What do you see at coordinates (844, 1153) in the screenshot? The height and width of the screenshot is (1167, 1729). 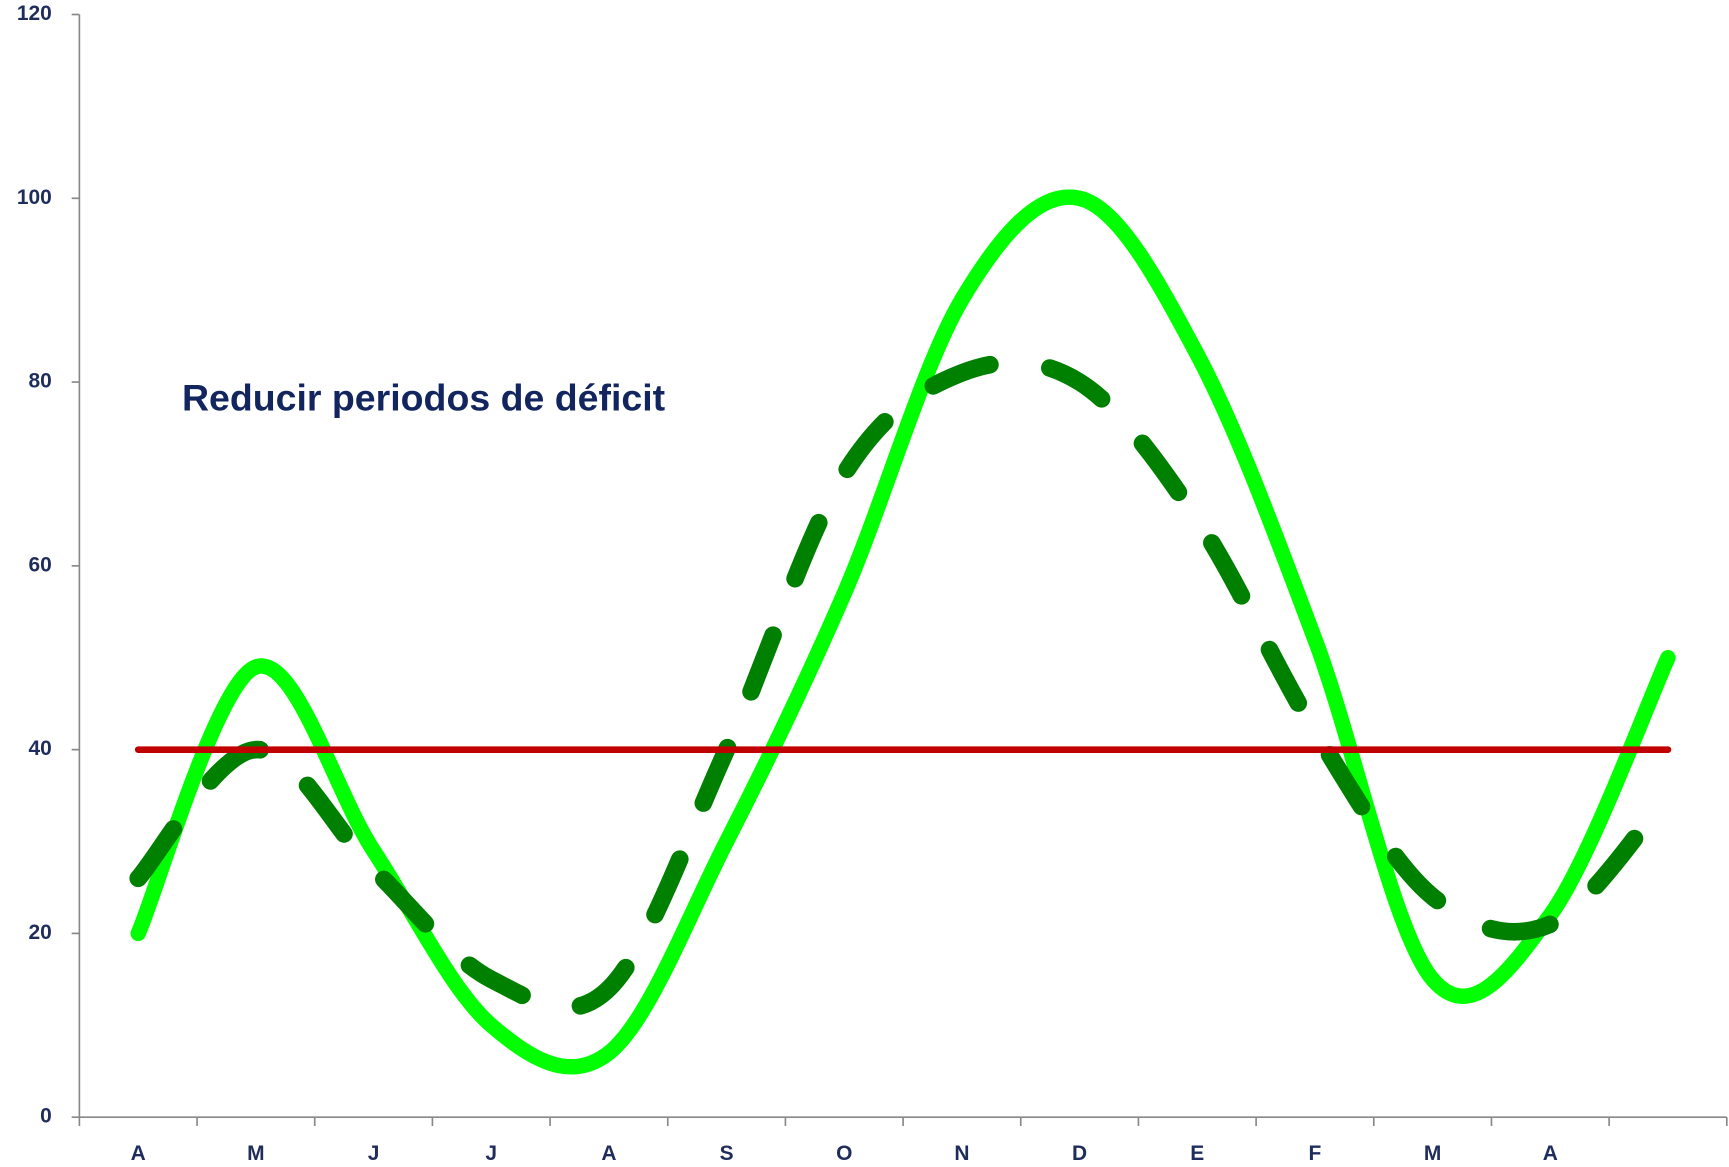 I see `x-tick-label: O` at bounding box center [844, 1153].